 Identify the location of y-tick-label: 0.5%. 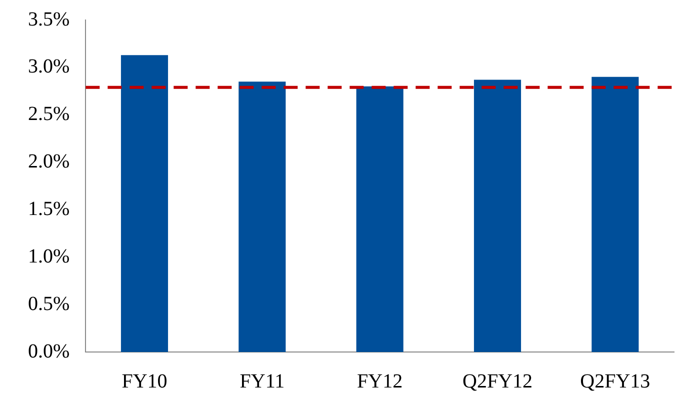
(49, 303).